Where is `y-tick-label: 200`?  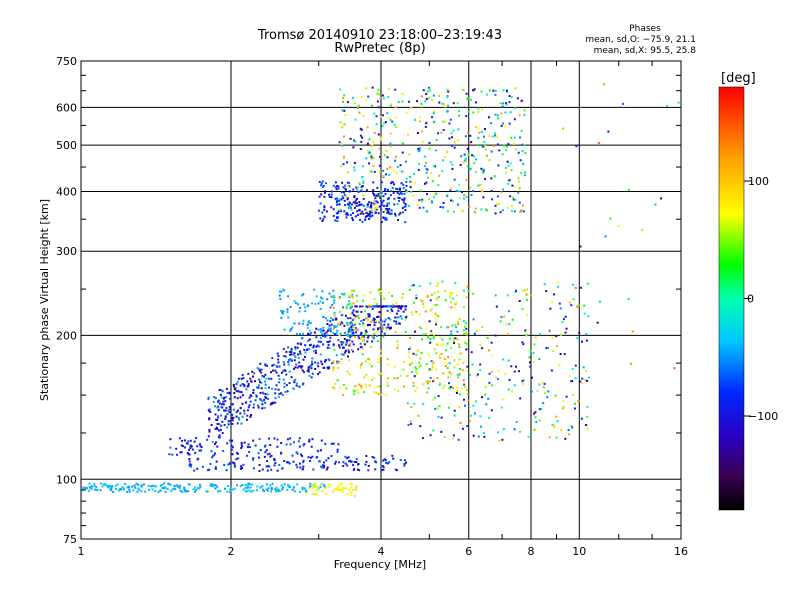 y-tick-label: 200 is located at coordinates (66, 335).